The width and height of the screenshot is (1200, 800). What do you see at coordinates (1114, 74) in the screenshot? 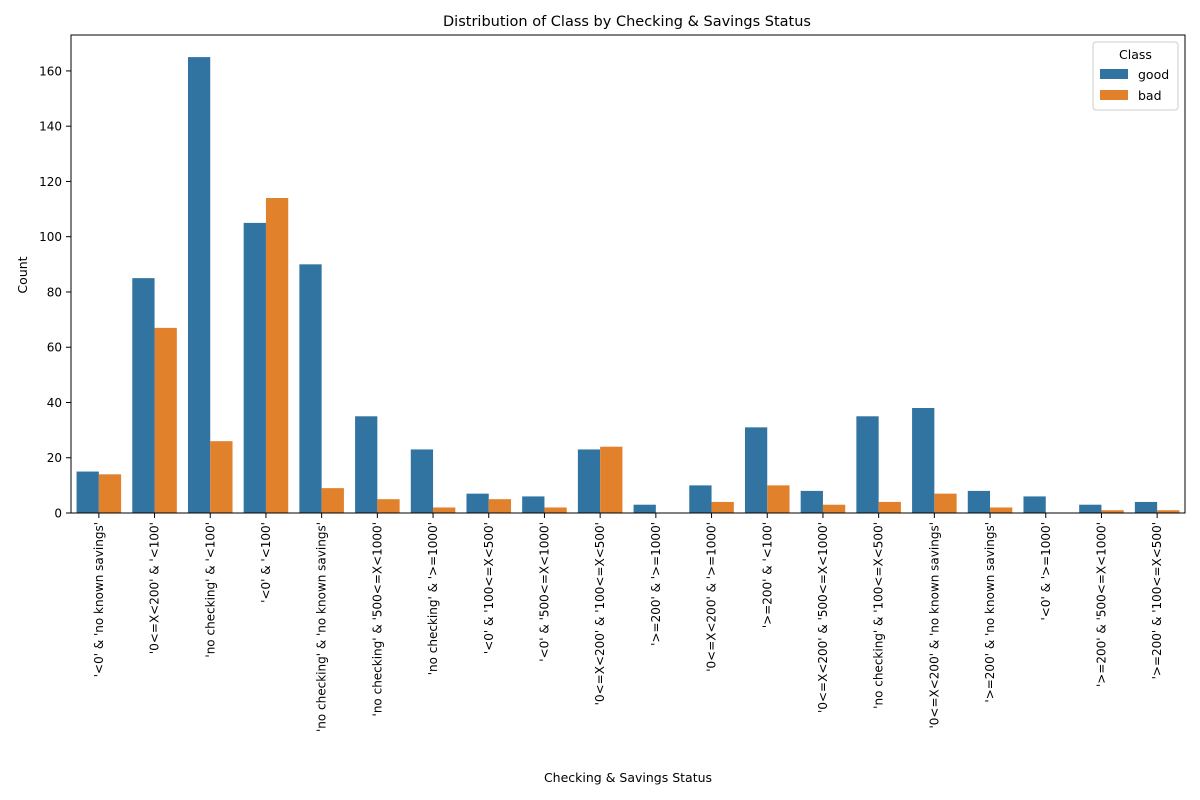
I see `legend-swatch-good` at bounding box center [1114, 74].